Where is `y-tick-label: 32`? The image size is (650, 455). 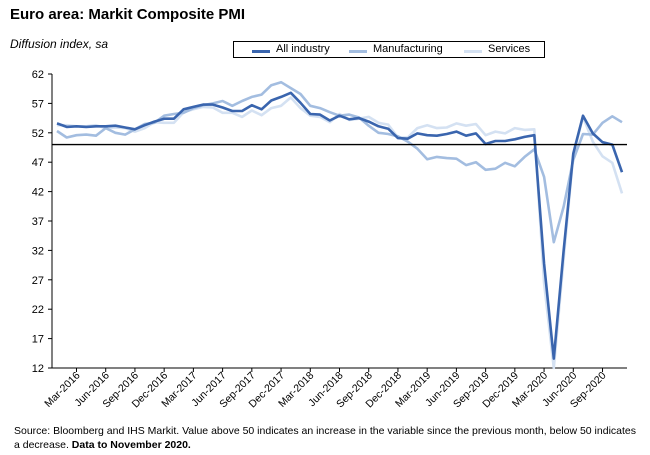 y-tick-label: 32 is located at coordinates (38, 251).